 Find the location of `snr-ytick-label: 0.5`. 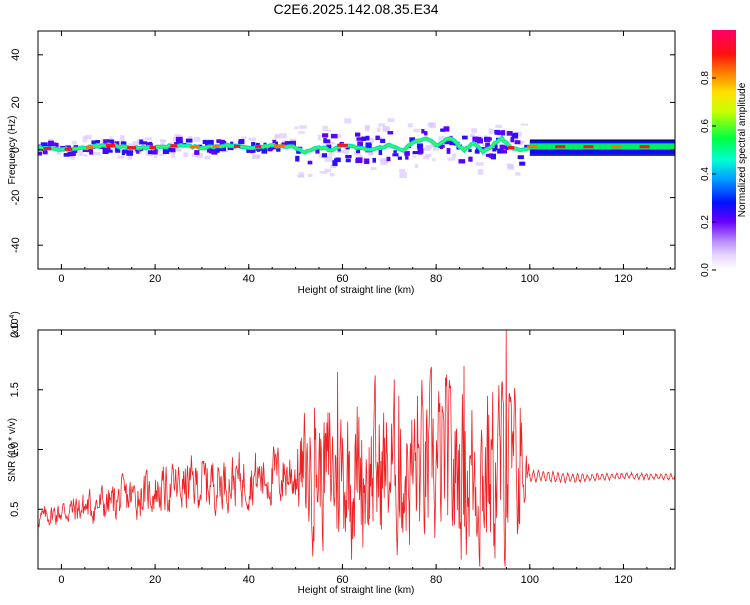

snr-ytick-label: 0.5 is located at coordinates (15, 509).